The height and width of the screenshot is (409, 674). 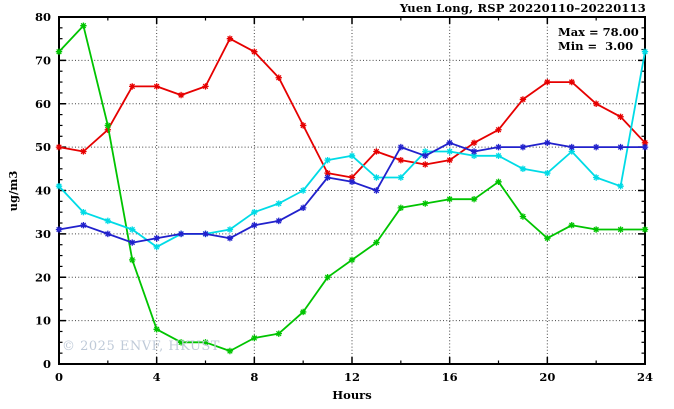 I want to click on svg-text: 8, so click(x=254, y=377).